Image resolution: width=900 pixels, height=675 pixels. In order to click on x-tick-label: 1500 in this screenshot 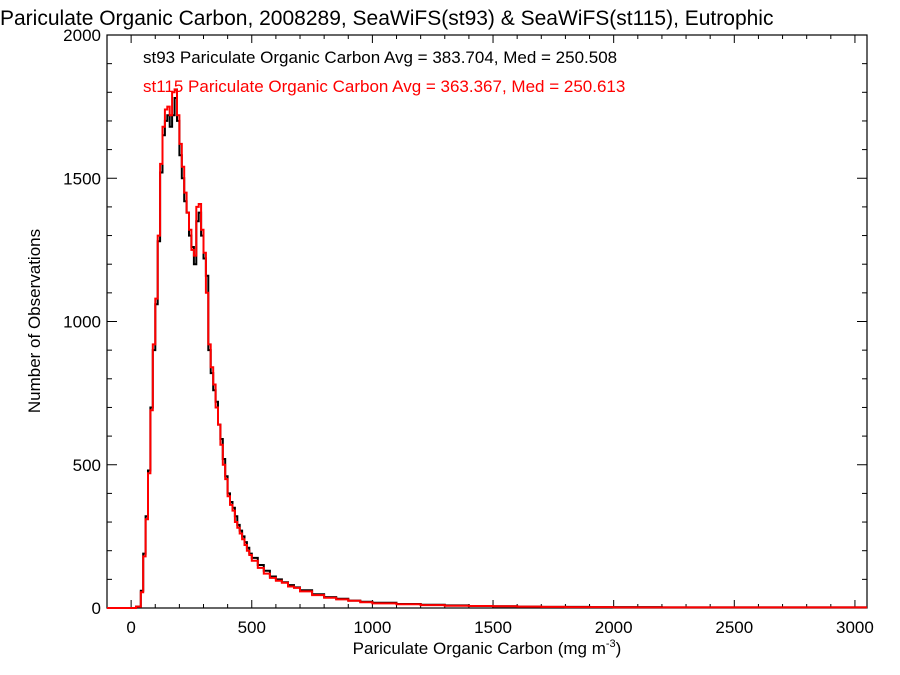, I will do `click(493, 627)`.